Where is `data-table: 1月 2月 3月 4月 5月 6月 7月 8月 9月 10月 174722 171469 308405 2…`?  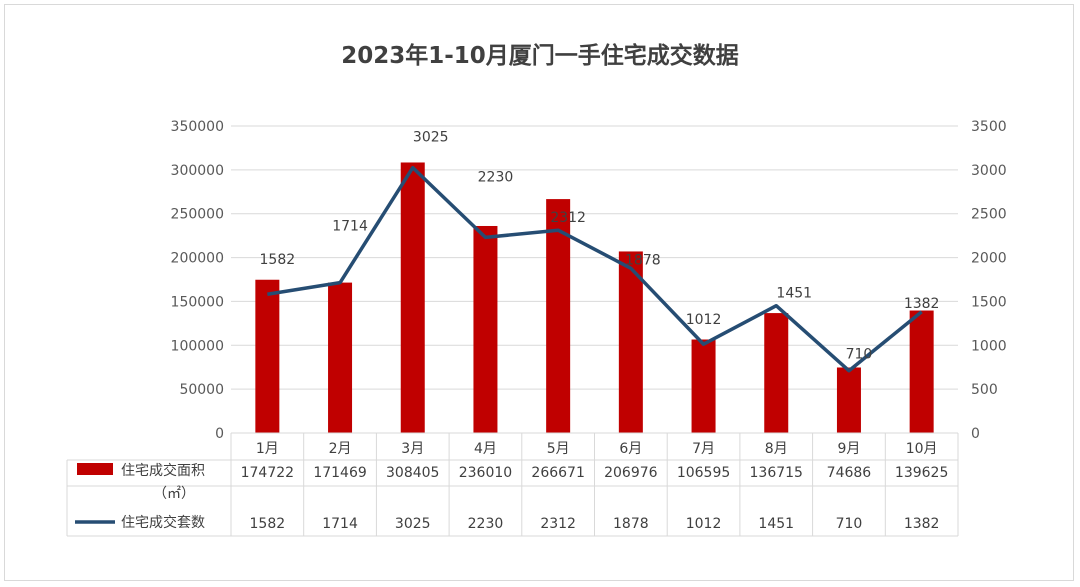 data-table: 1月 2月 3月 4月 5月 6月 7月 8月 9月 10月 174722 171469 308405 2… is located at coordinates (512, 484).